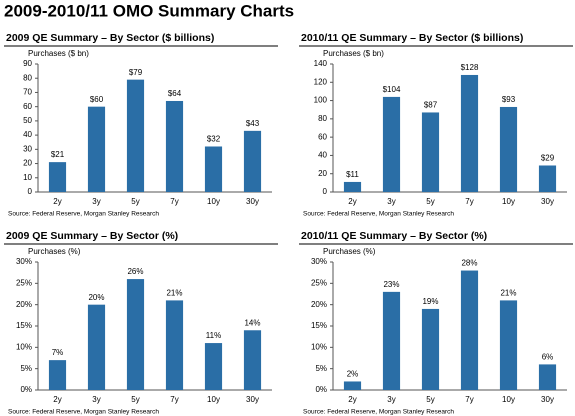 This screenshot has width=575, height=416. Describe the element at coordinates (548, 158) in the screenshot. I see `data-label: $29` at that location.